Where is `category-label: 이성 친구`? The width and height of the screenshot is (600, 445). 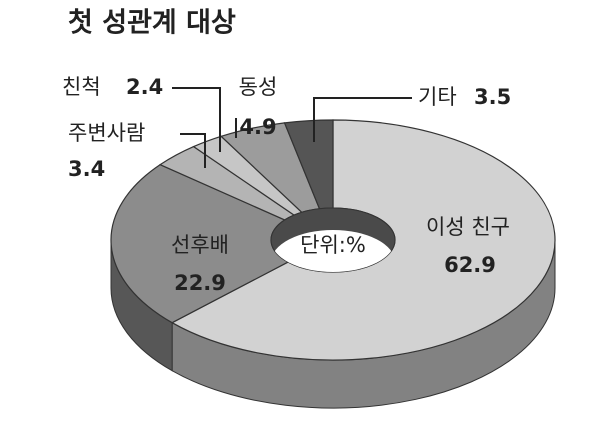 category-label: 이성 친구 is located at coordinates (468, 227).